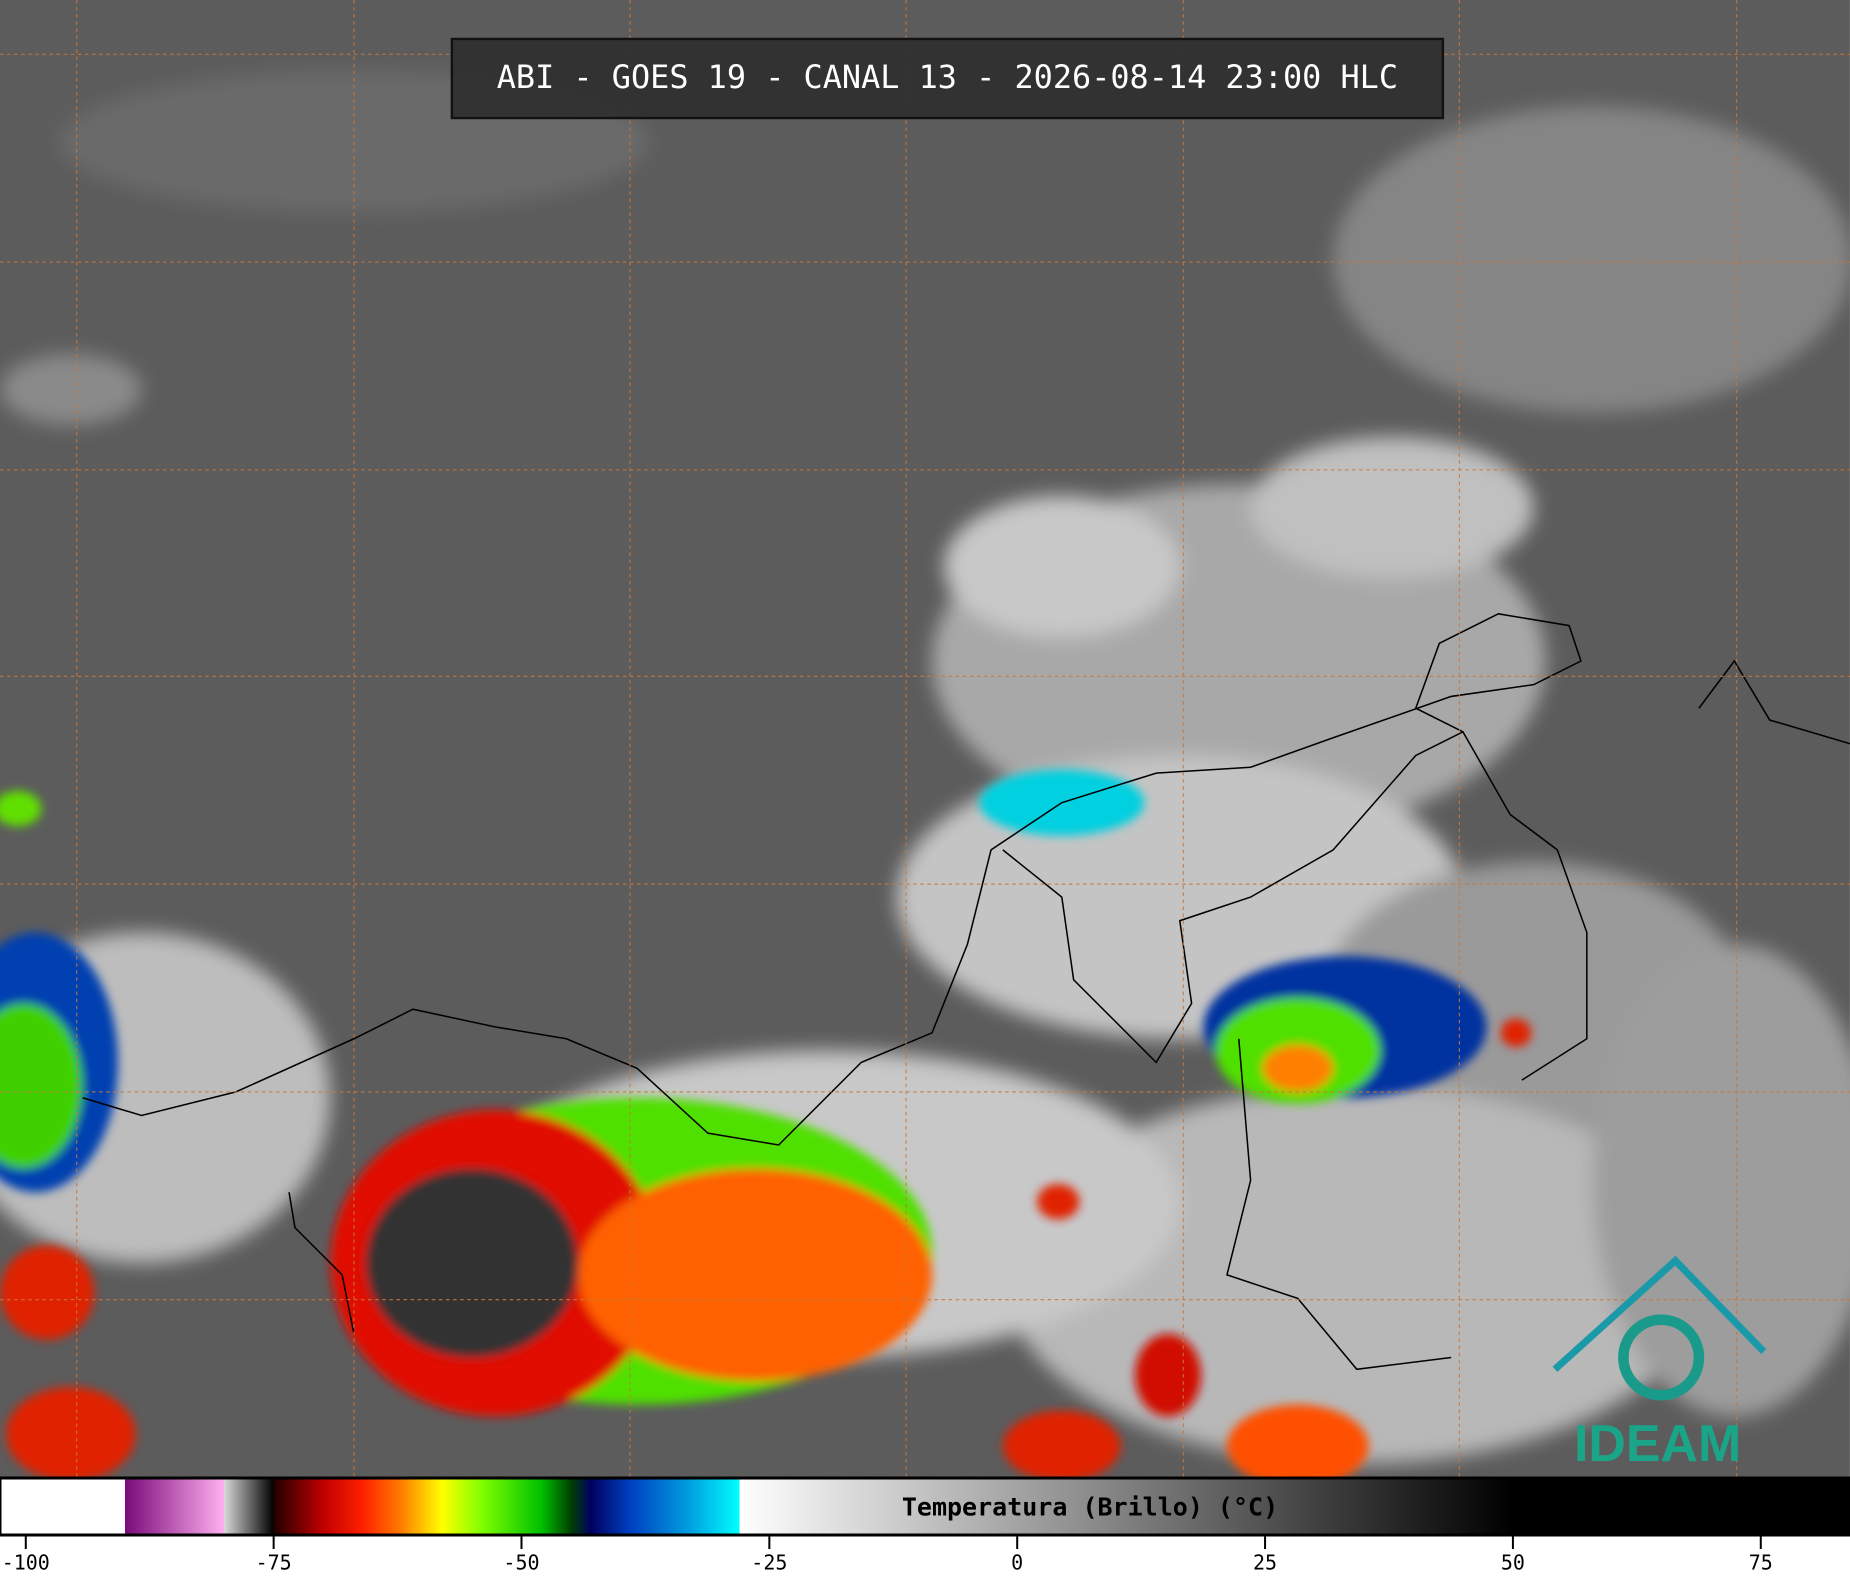  I want to click on colorbar-tick-label: 0, so click(1017, 1563).